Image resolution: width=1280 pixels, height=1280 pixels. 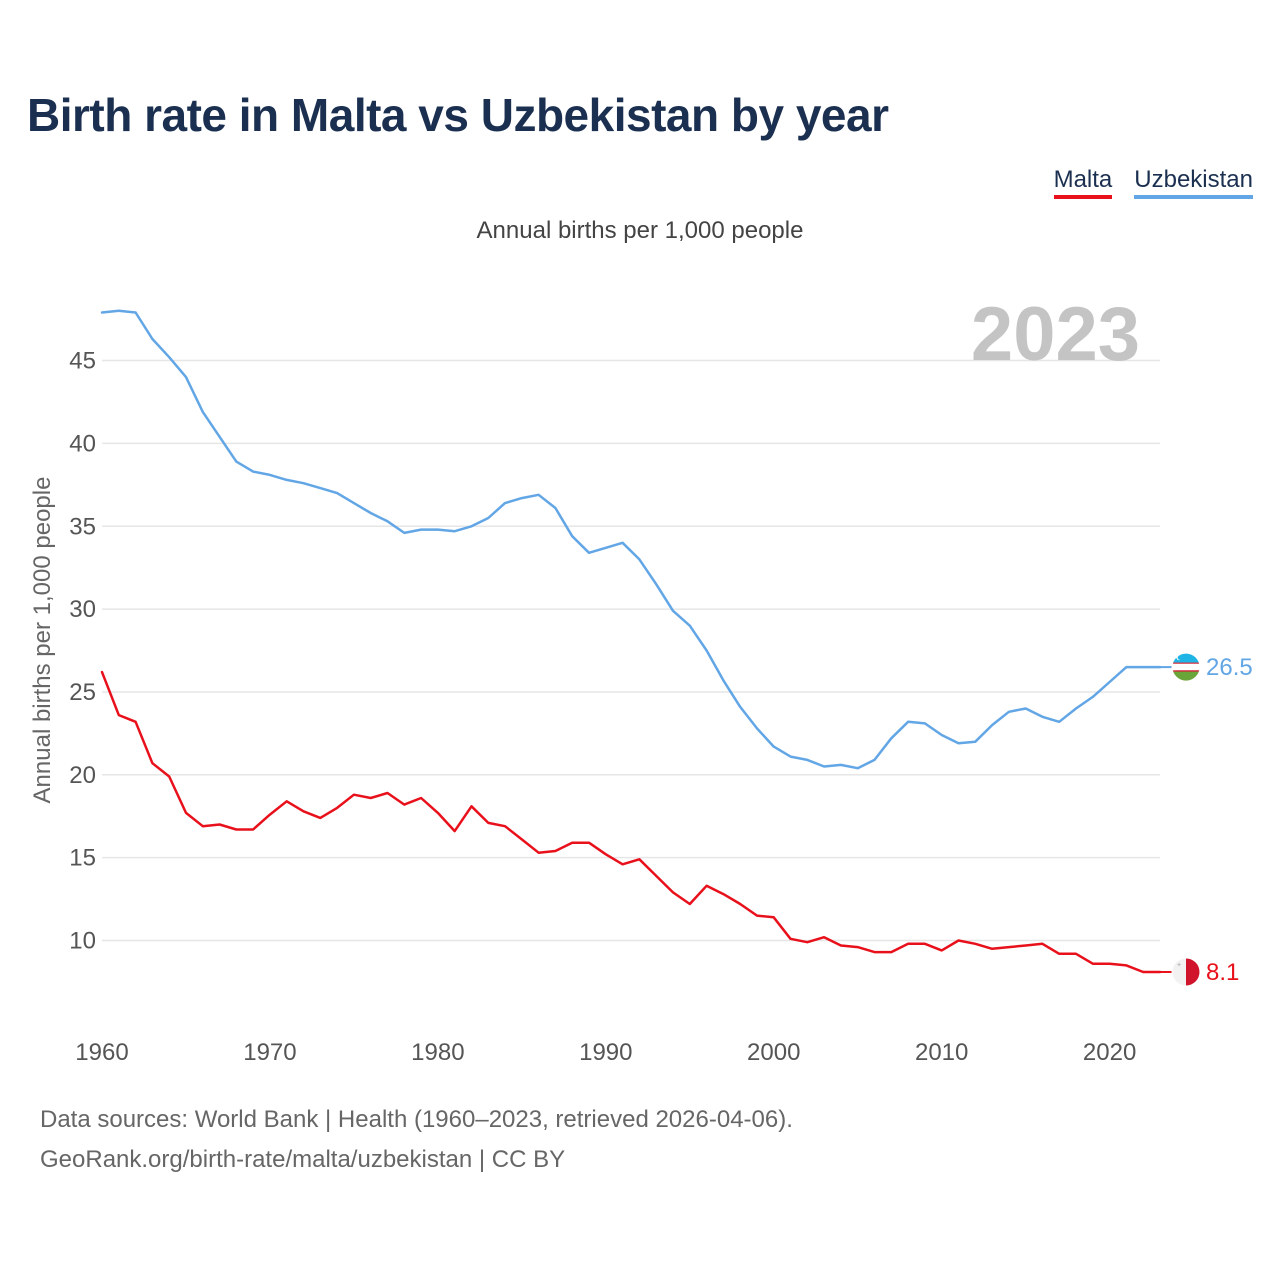 I want to click on endpoint-value-malta: 8.1, so click(x=1222, y=972).